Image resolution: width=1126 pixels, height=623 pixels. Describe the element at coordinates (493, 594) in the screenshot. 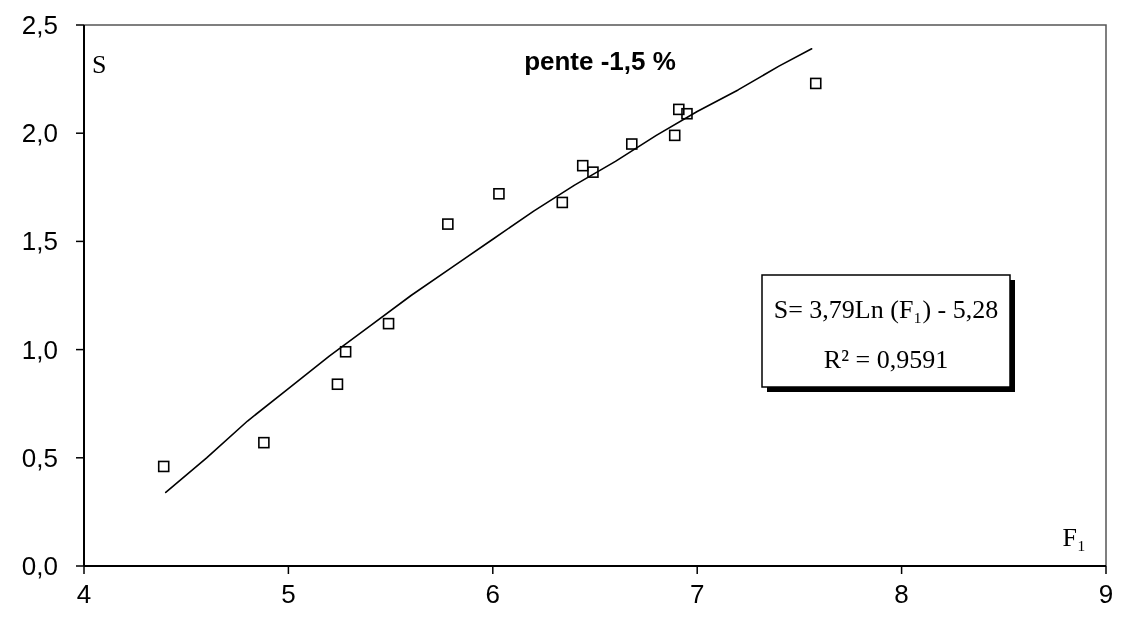

I see `x-tick-label: 6` at that location.